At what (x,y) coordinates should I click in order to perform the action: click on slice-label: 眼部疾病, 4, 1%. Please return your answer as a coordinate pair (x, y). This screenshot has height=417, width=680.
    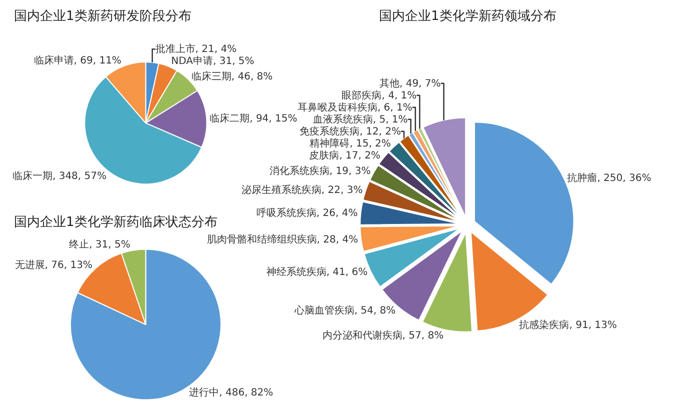
    Looking at the image, I should click on (379, 95).